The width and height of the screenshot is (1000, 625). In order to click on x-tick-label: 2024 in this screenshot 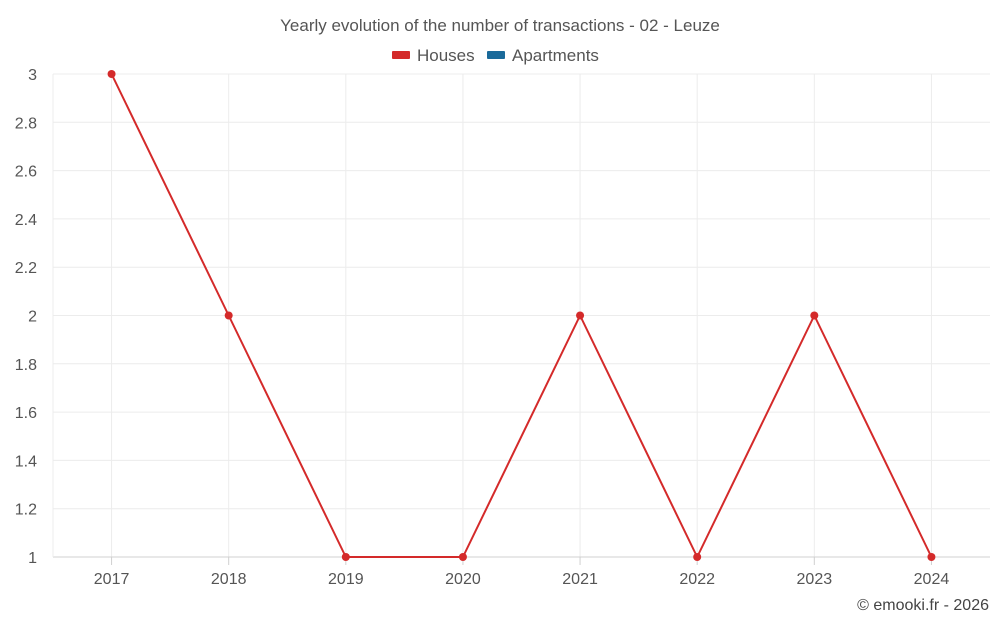, I will do `click(932, 579)`.